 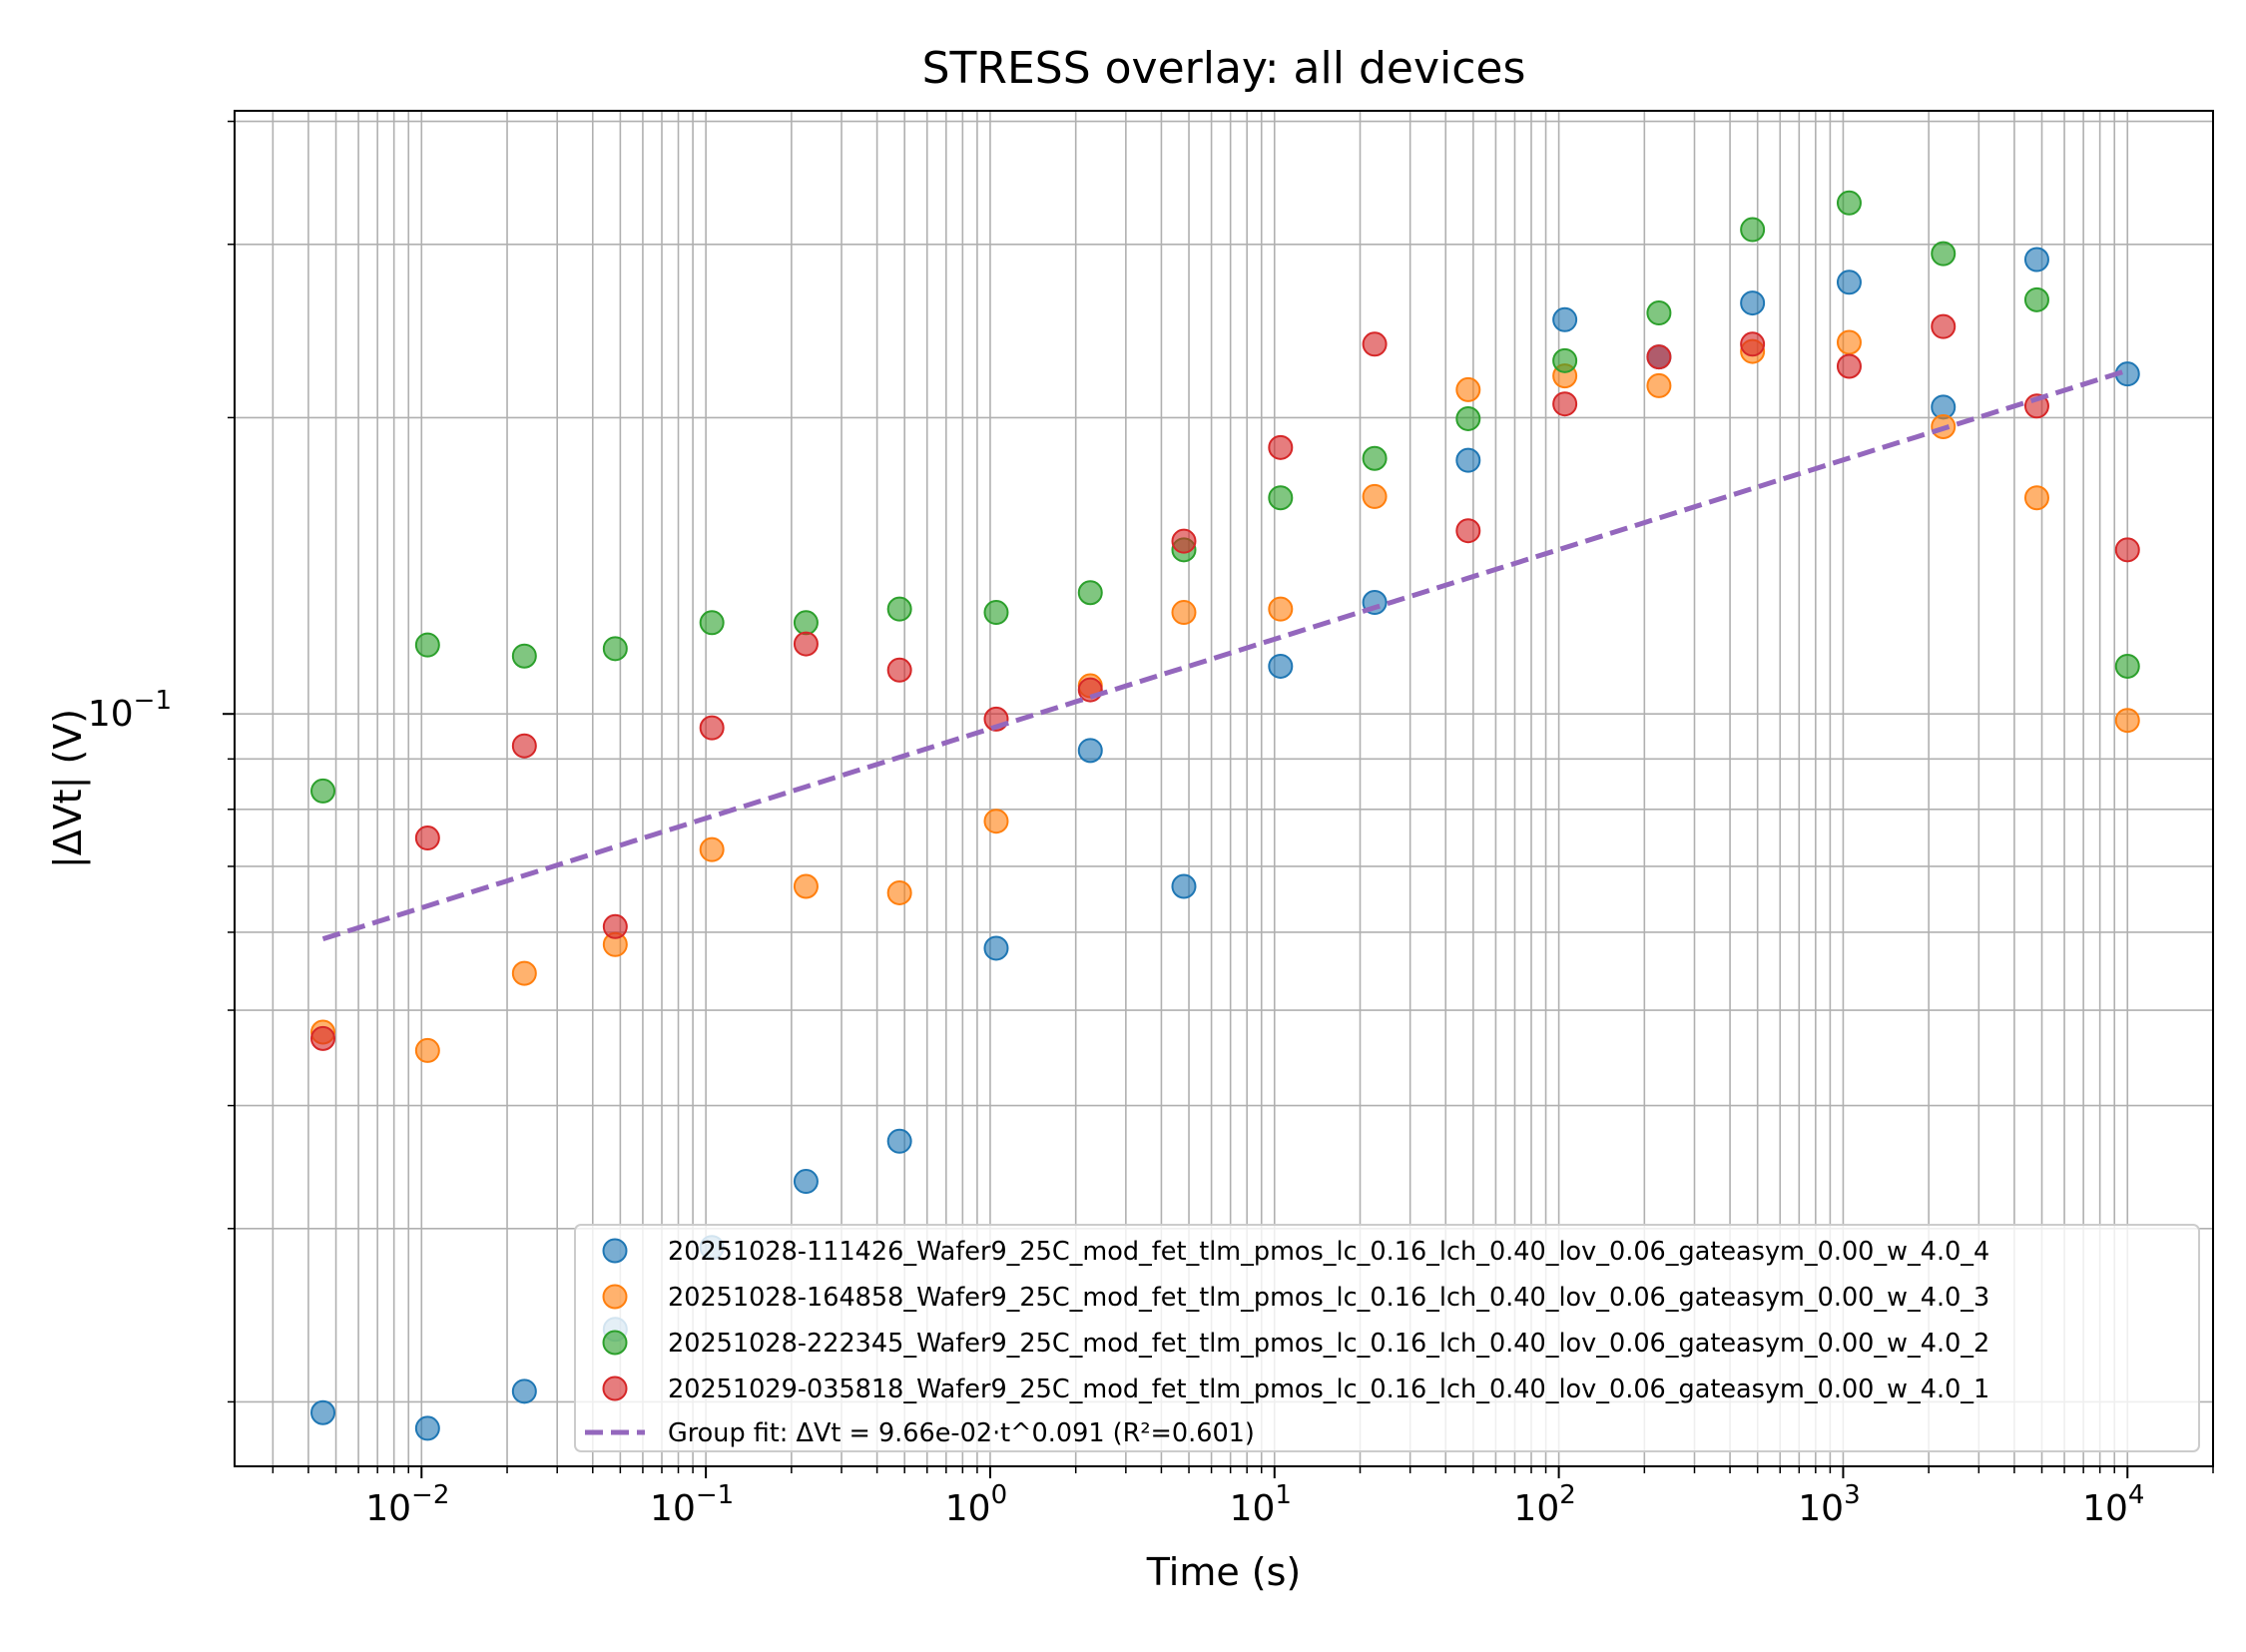 I want to click on x-tick-label: 10⁰, so click(x=976, y=1504).